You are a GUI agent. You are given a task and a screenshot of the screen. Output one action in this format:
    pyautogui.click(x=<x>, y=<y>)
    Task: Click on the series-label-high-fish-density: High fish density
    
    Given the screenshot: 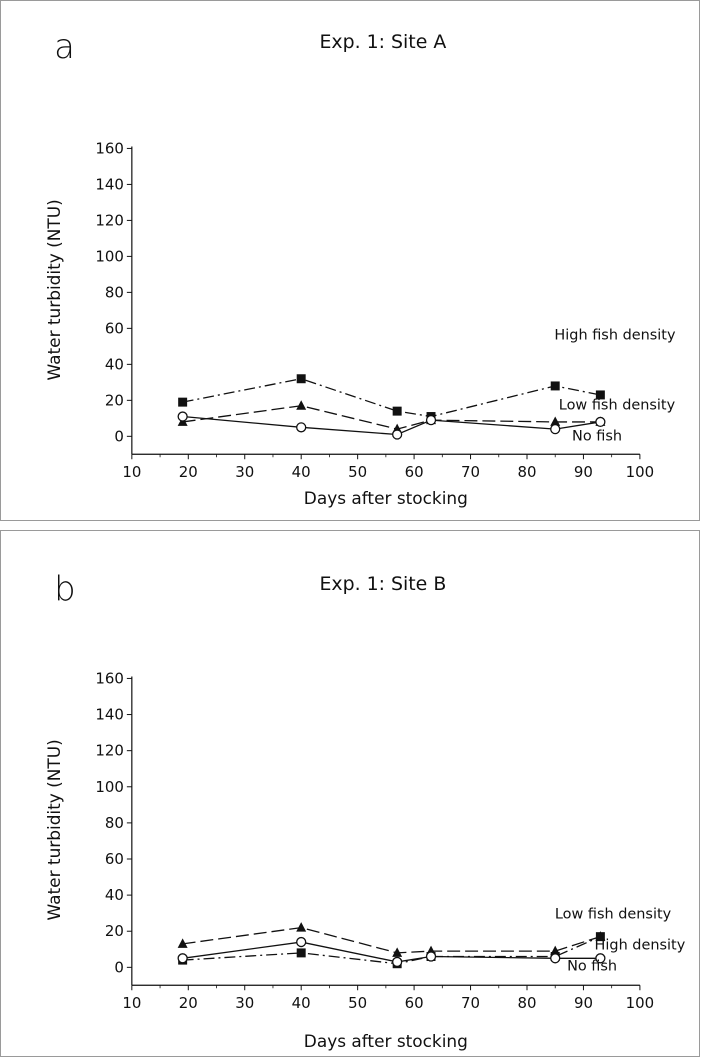 What is the action you would take?
    pyautogui.click(x=615, y=336)
    